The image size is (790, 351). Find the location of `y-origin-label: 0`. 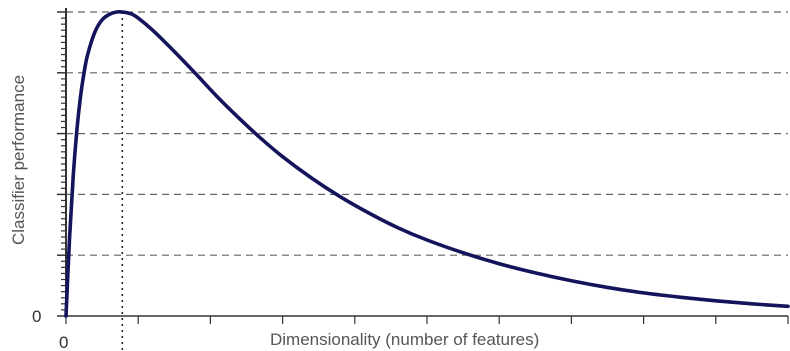

y-origin-label: 0 is located at coordinates (36, 316).